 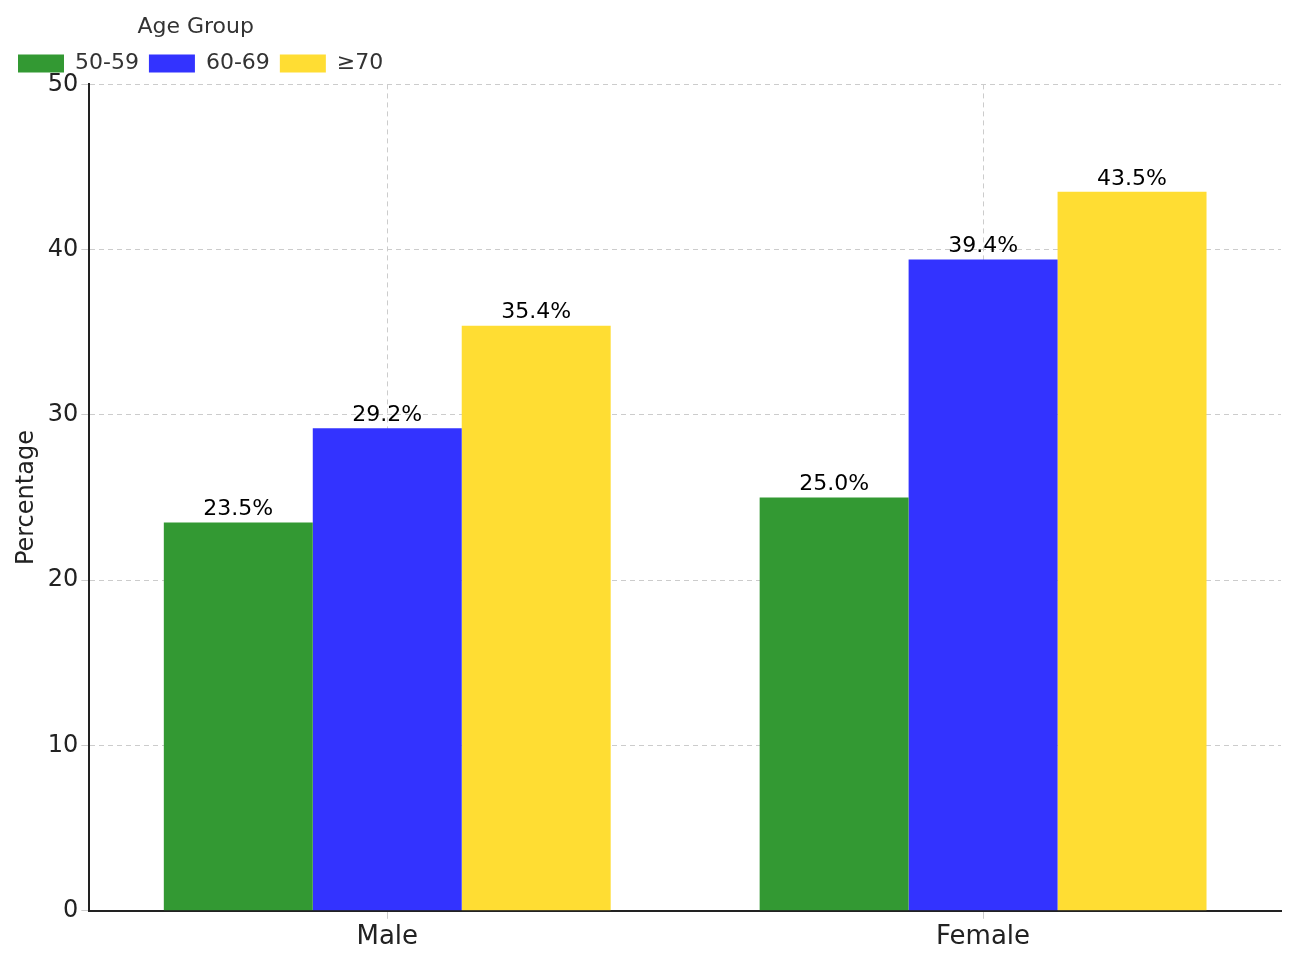 I want to click on y-tick-label: 20, so click(x=63, y=578).